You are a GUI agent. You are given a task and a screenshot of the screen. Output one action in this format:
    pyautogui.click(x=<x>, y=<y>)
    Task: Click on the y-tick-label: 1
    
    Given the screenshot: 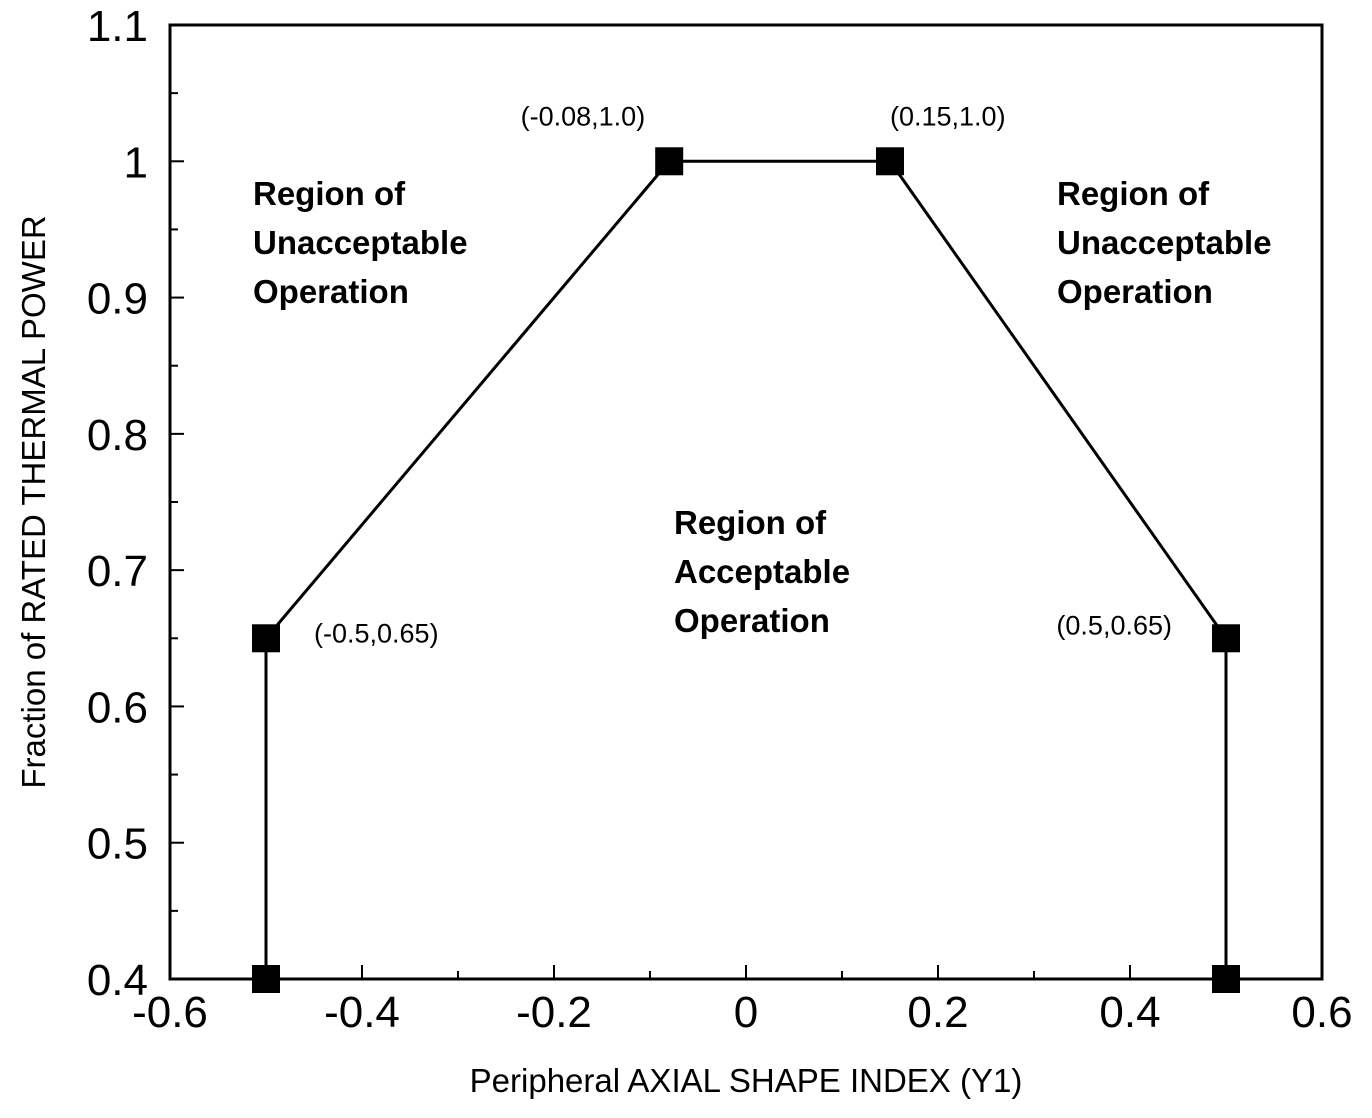 What is the action you would take?
    pyautogui.click(x=136, y=162)
    